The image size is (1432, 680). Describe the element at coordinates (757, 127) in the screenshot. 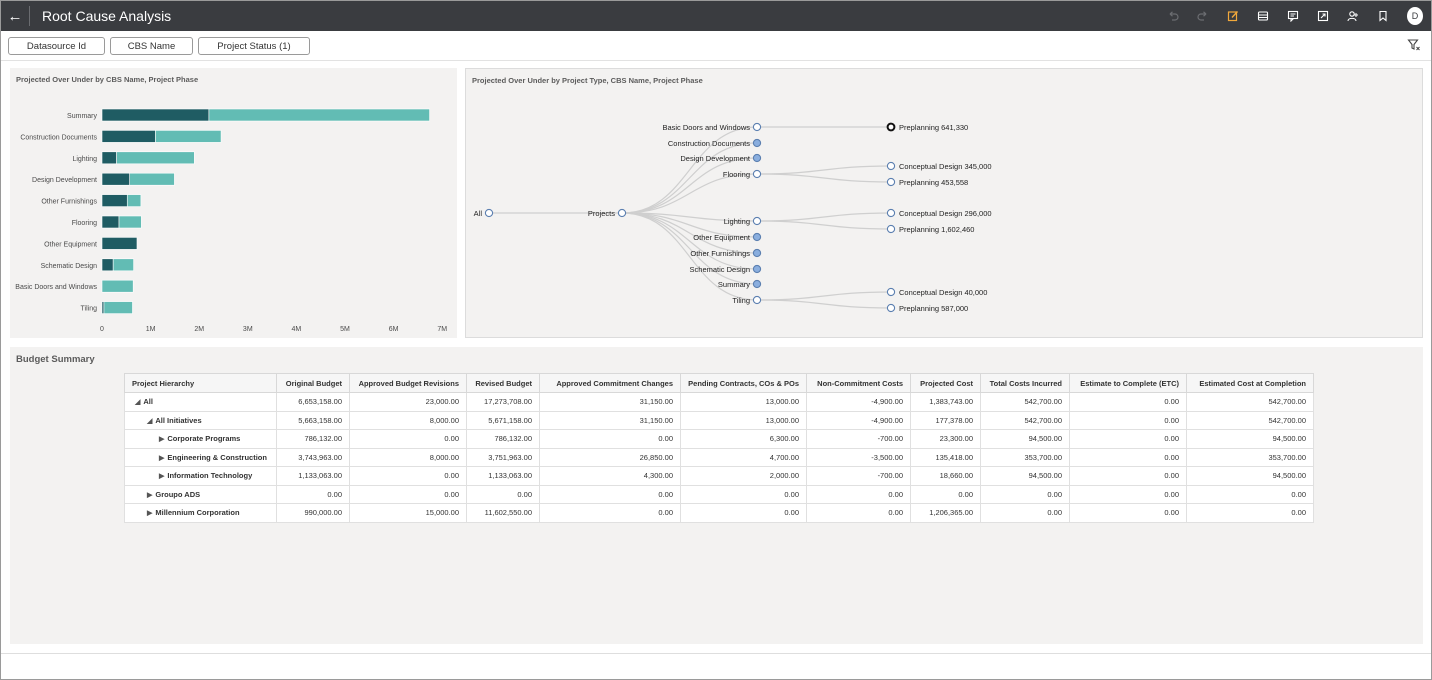

I see `node-basic-doors-and-windows` at that location.